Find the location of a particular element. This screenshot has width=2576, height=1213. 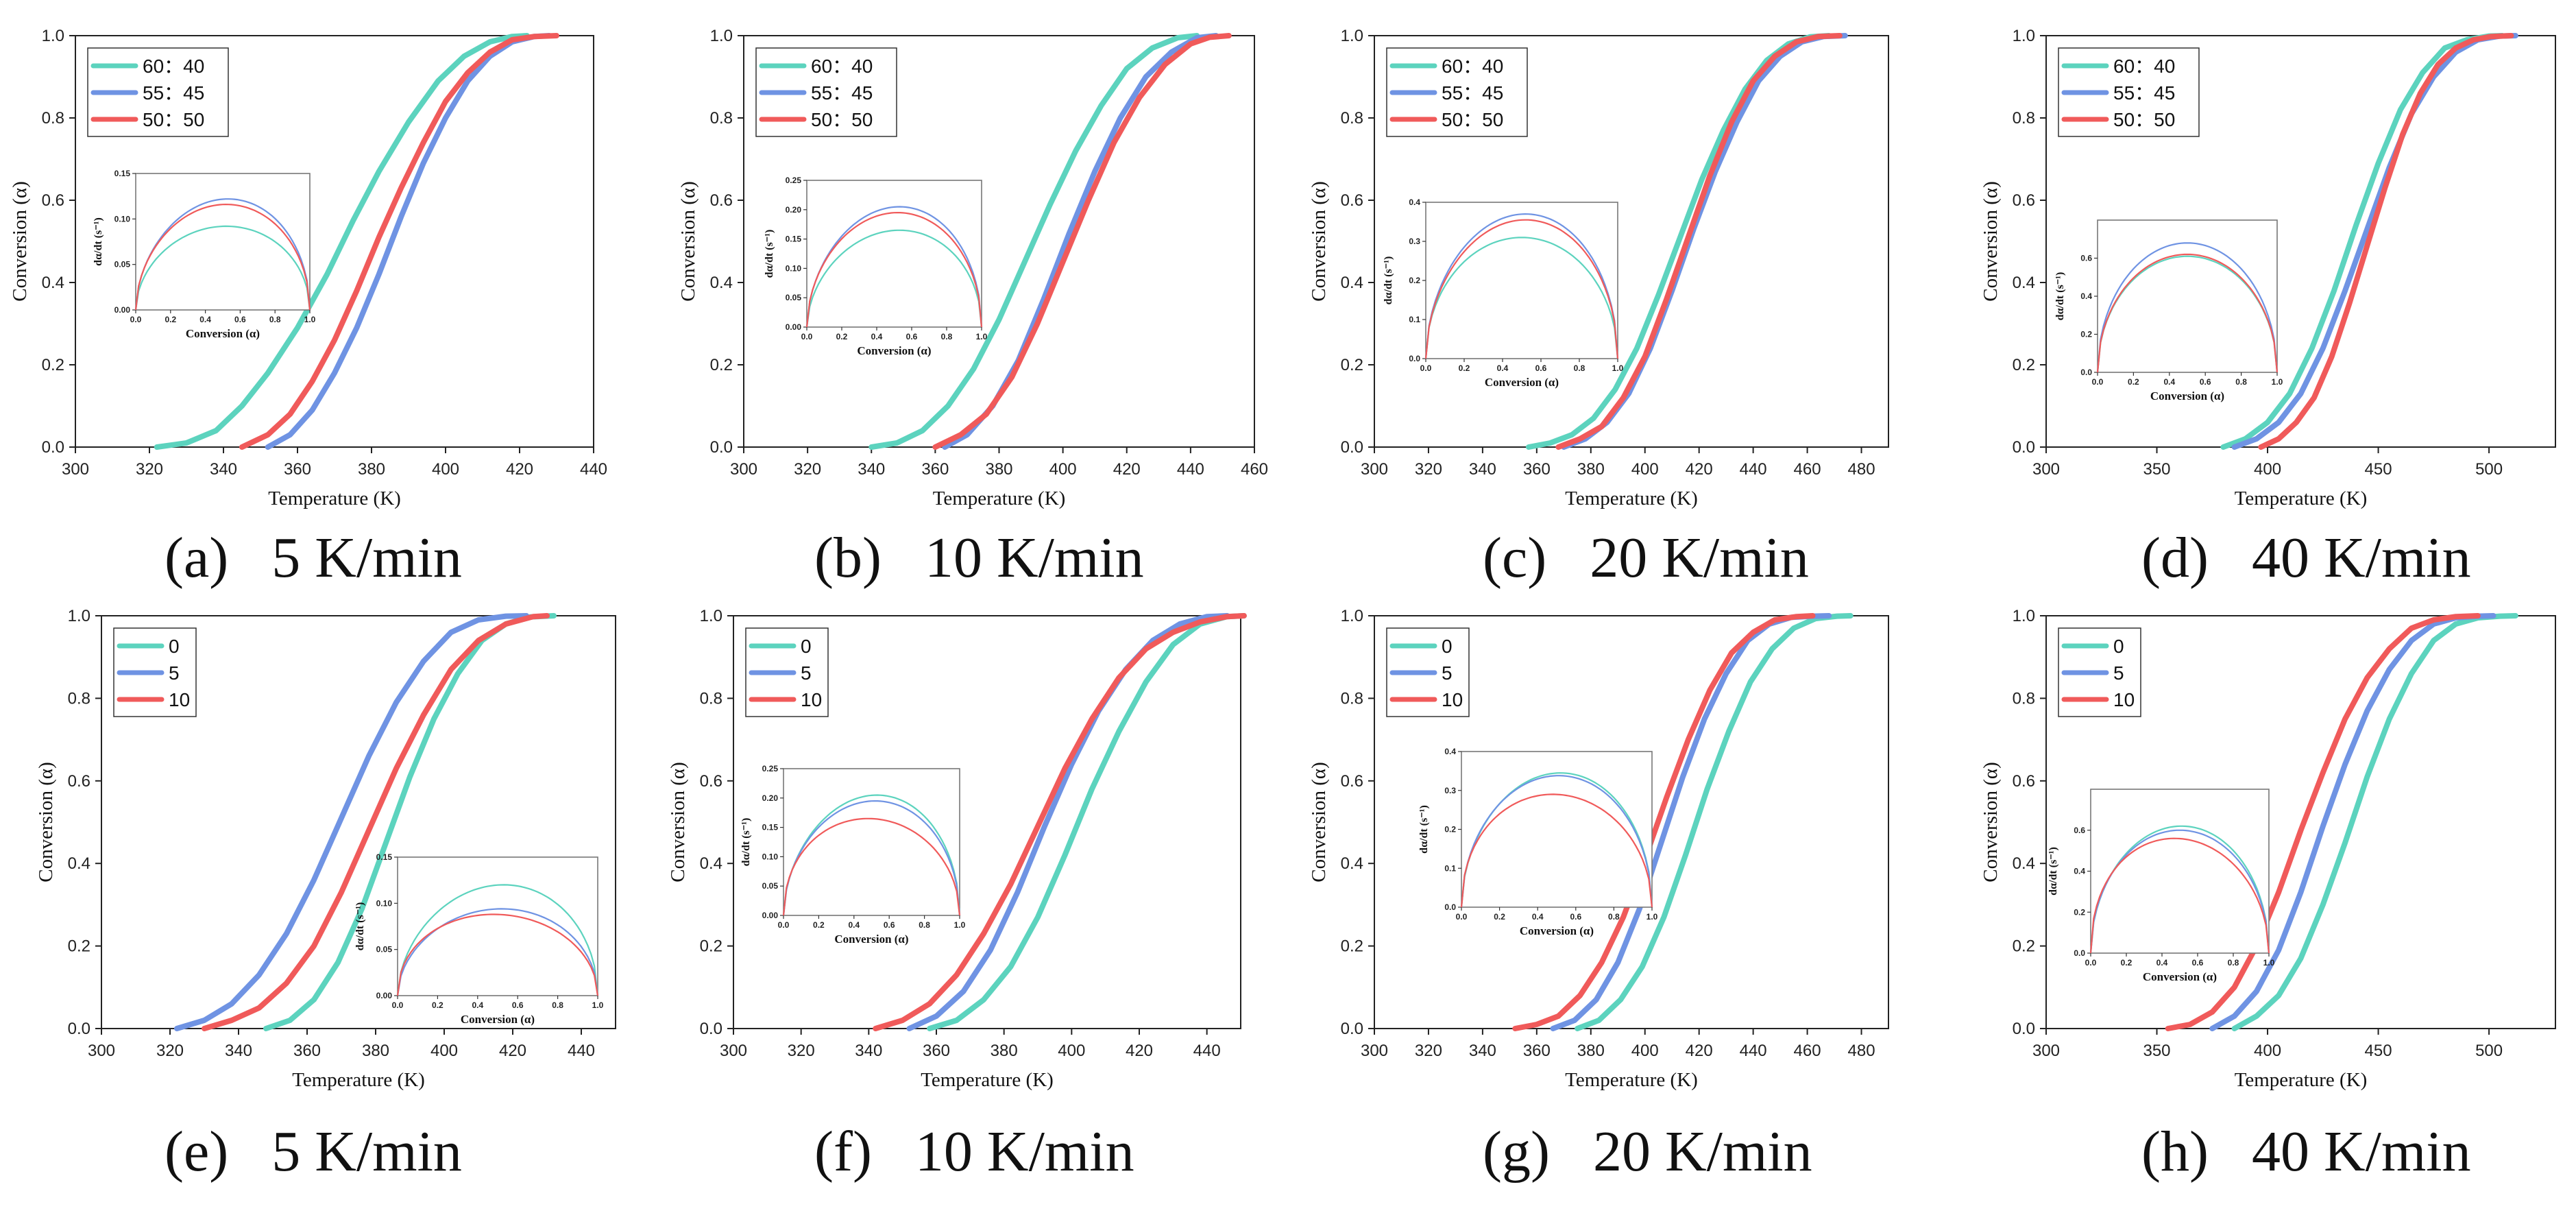

x-tick-label: 440 is located at coordinates (1753, 469).